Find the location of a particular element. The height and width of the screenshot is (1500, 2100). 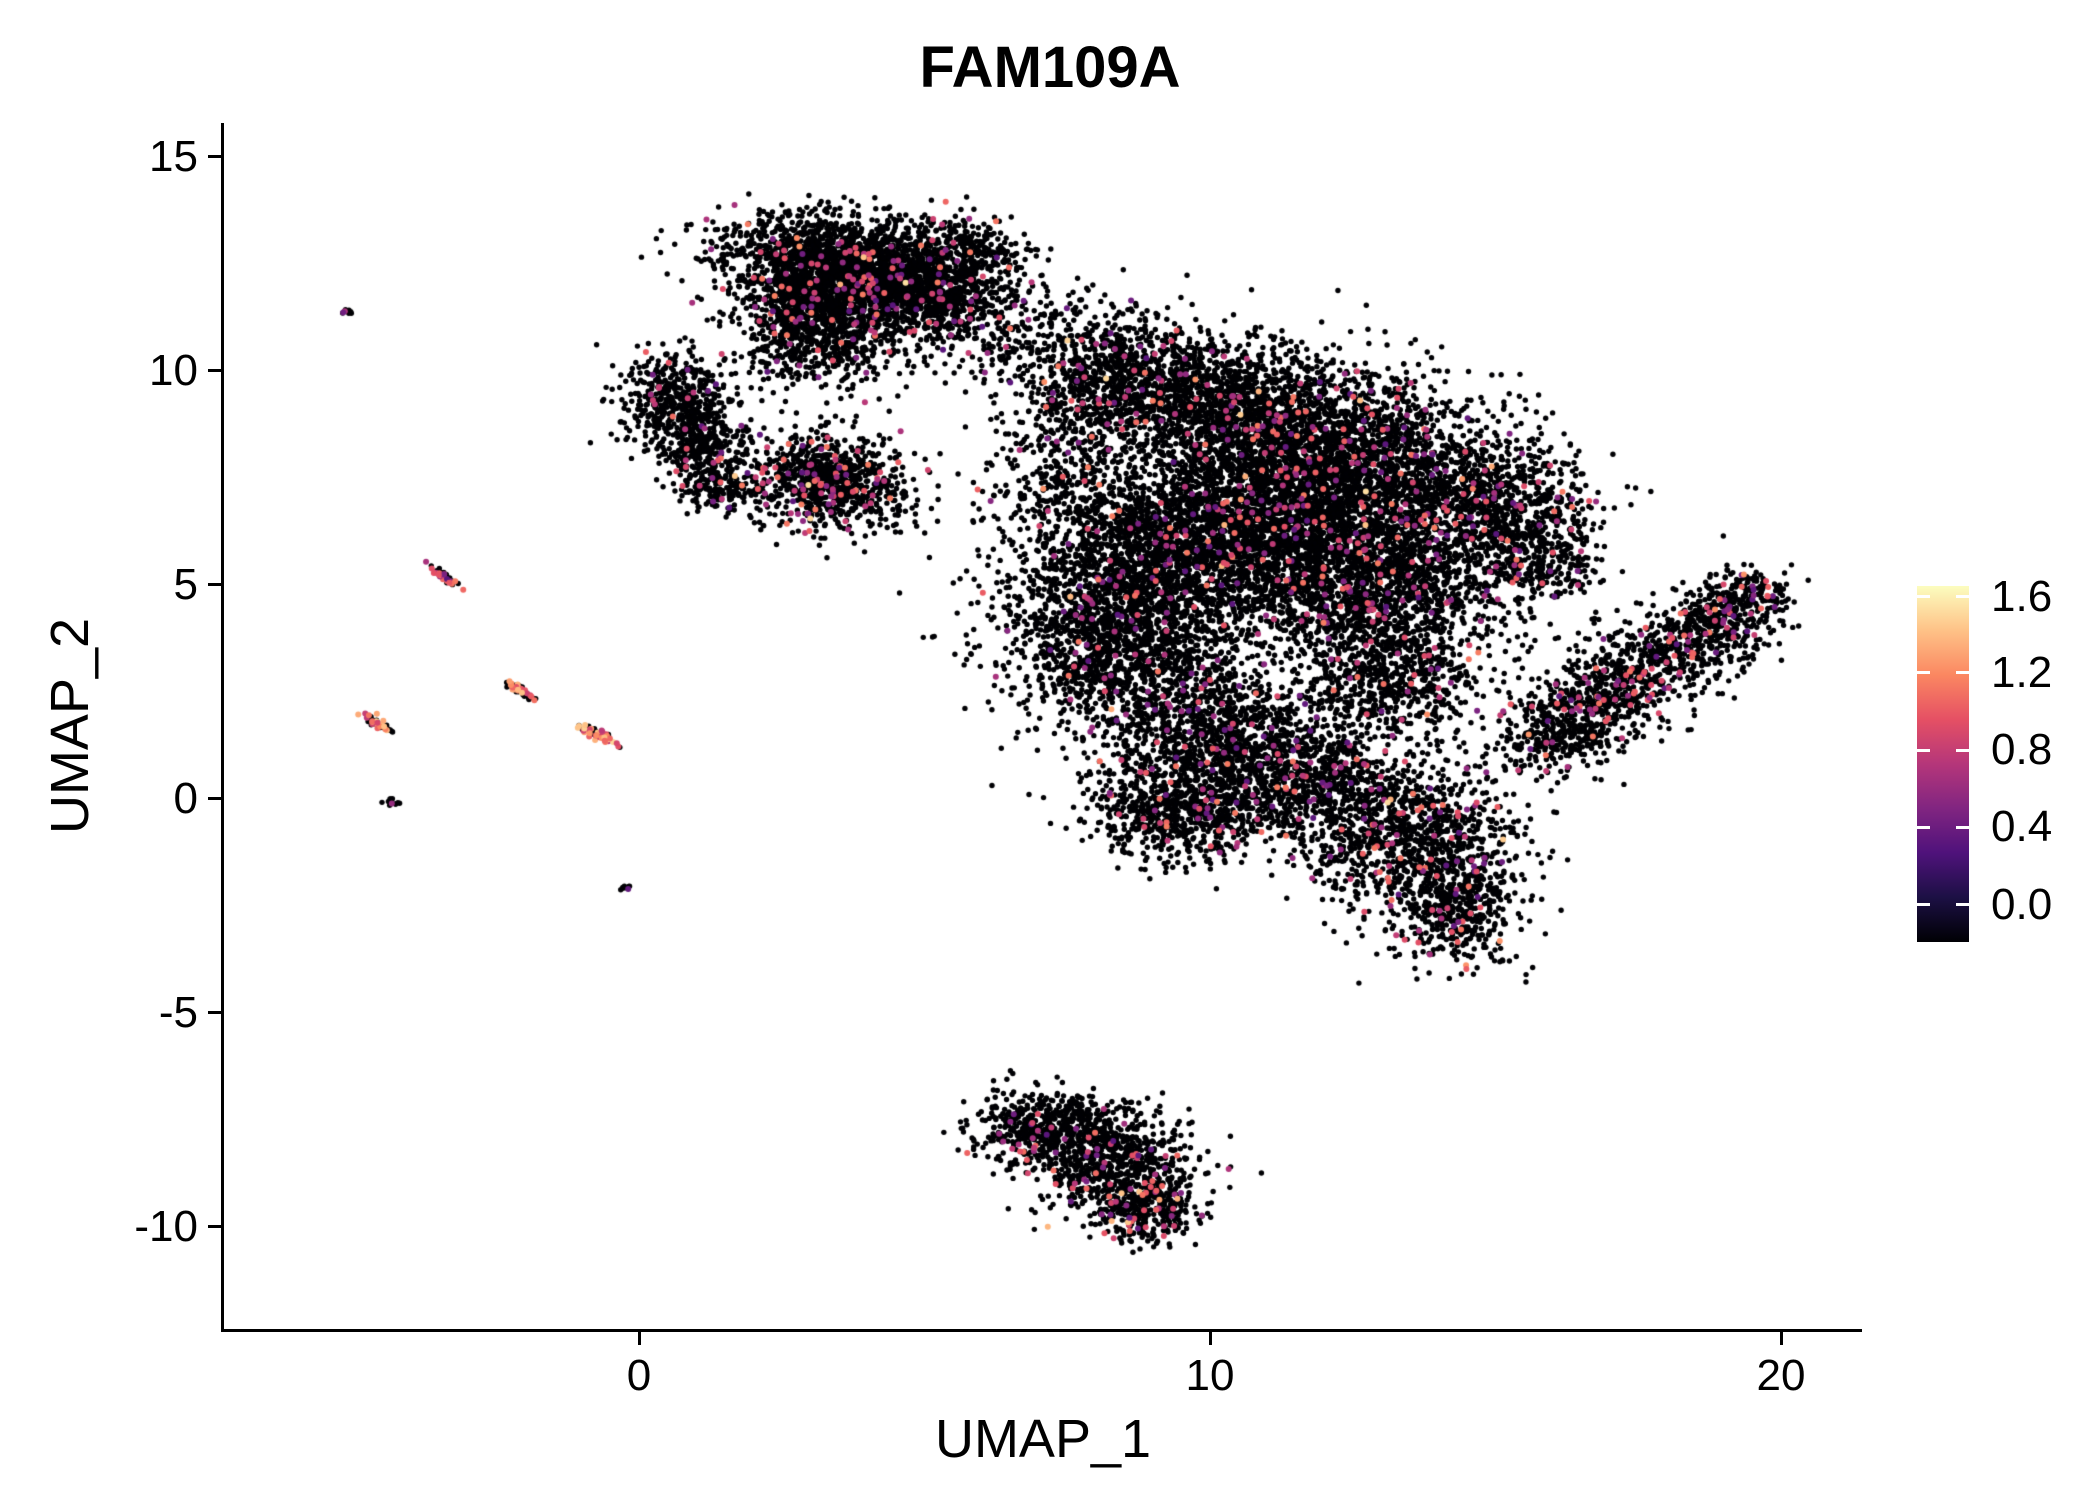

colorbar-tick-label: 0.0 is located at coordinates (2022, 904).